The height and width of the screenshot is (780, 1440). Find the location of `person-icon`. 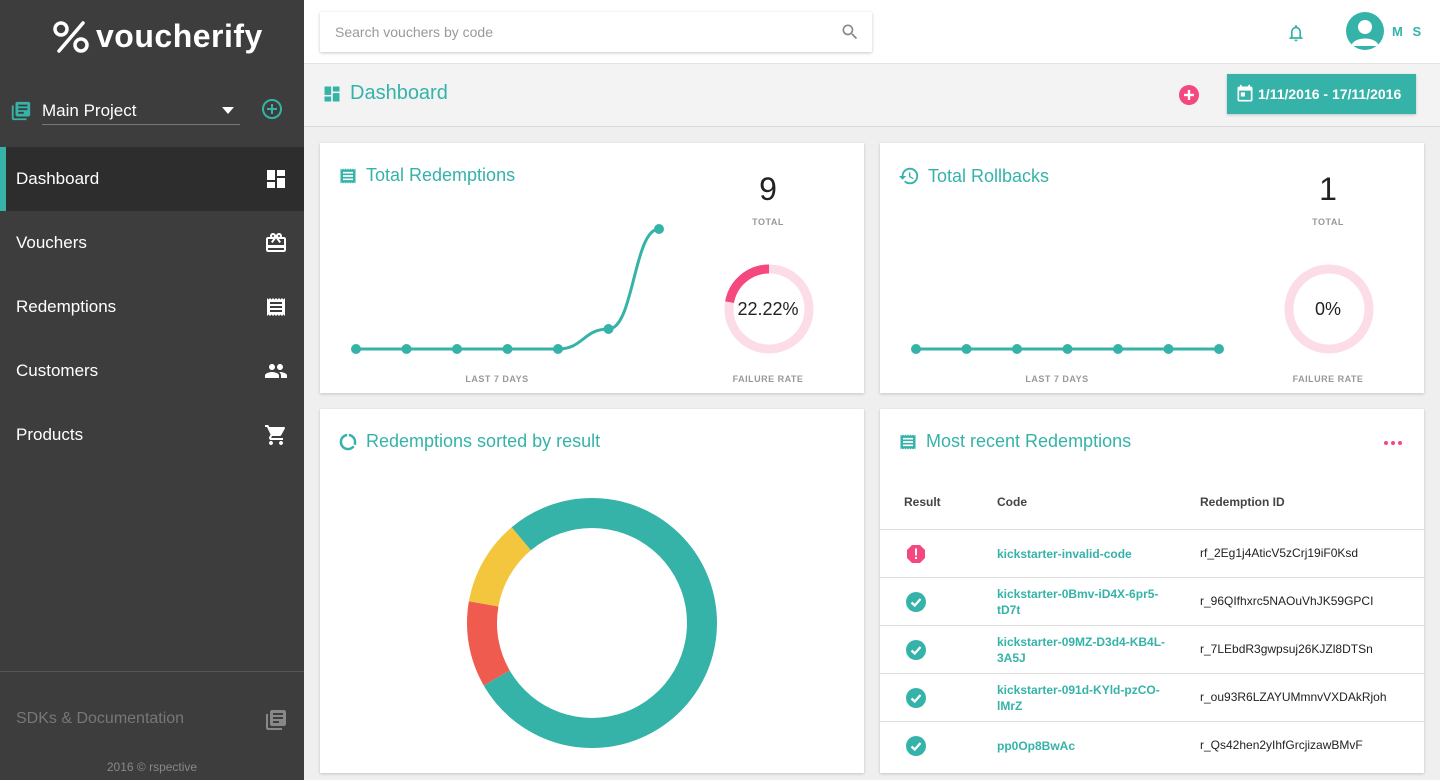

person-icon is located at coordinates (1365, 33).